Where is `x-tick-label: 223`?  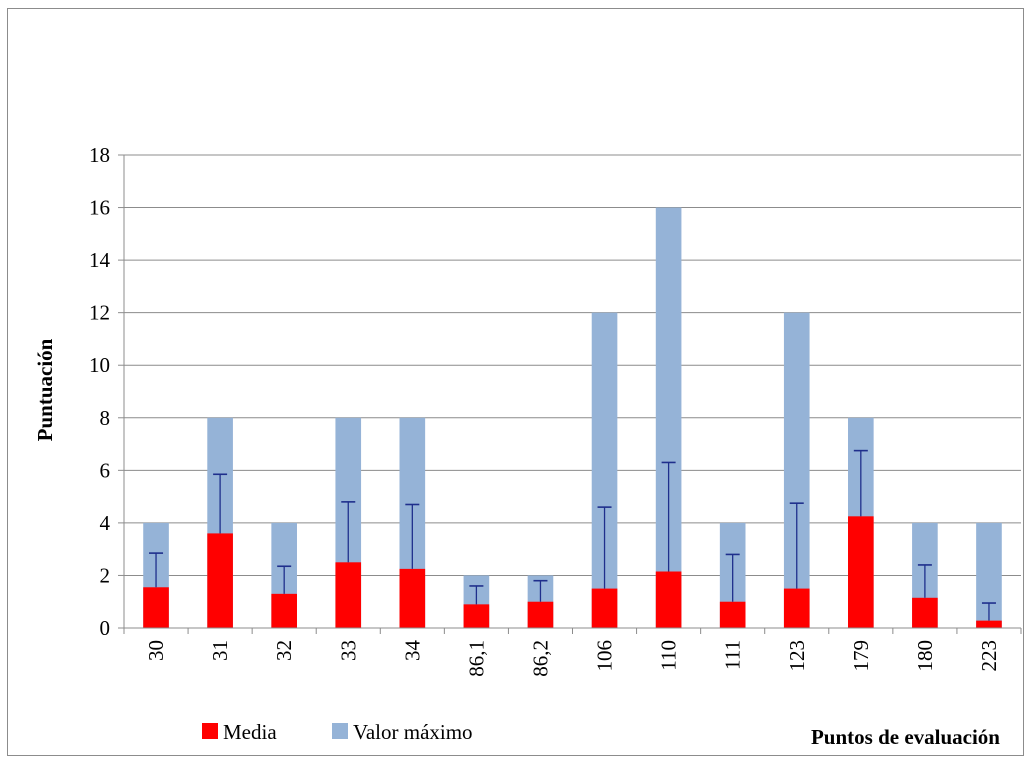
x-tick-label: 223 is located at coordinates (989, 656).